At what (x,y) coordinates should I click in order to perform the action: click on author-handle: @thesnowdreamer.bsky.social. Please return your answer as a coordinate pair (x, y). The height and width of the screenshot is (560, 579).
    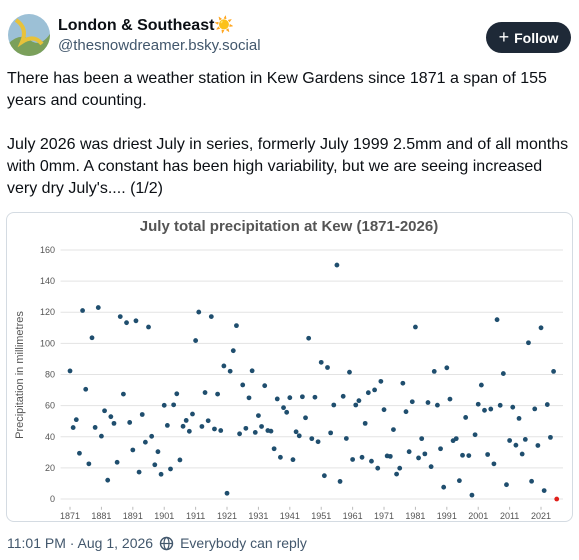
    Looking at the image, I should click on (159, 45).